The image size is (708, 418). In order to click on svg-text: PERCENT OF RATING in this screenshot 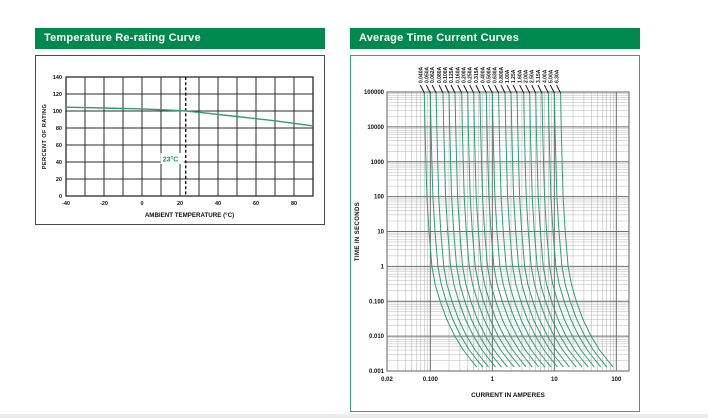, I will do `click(45, 136)`.